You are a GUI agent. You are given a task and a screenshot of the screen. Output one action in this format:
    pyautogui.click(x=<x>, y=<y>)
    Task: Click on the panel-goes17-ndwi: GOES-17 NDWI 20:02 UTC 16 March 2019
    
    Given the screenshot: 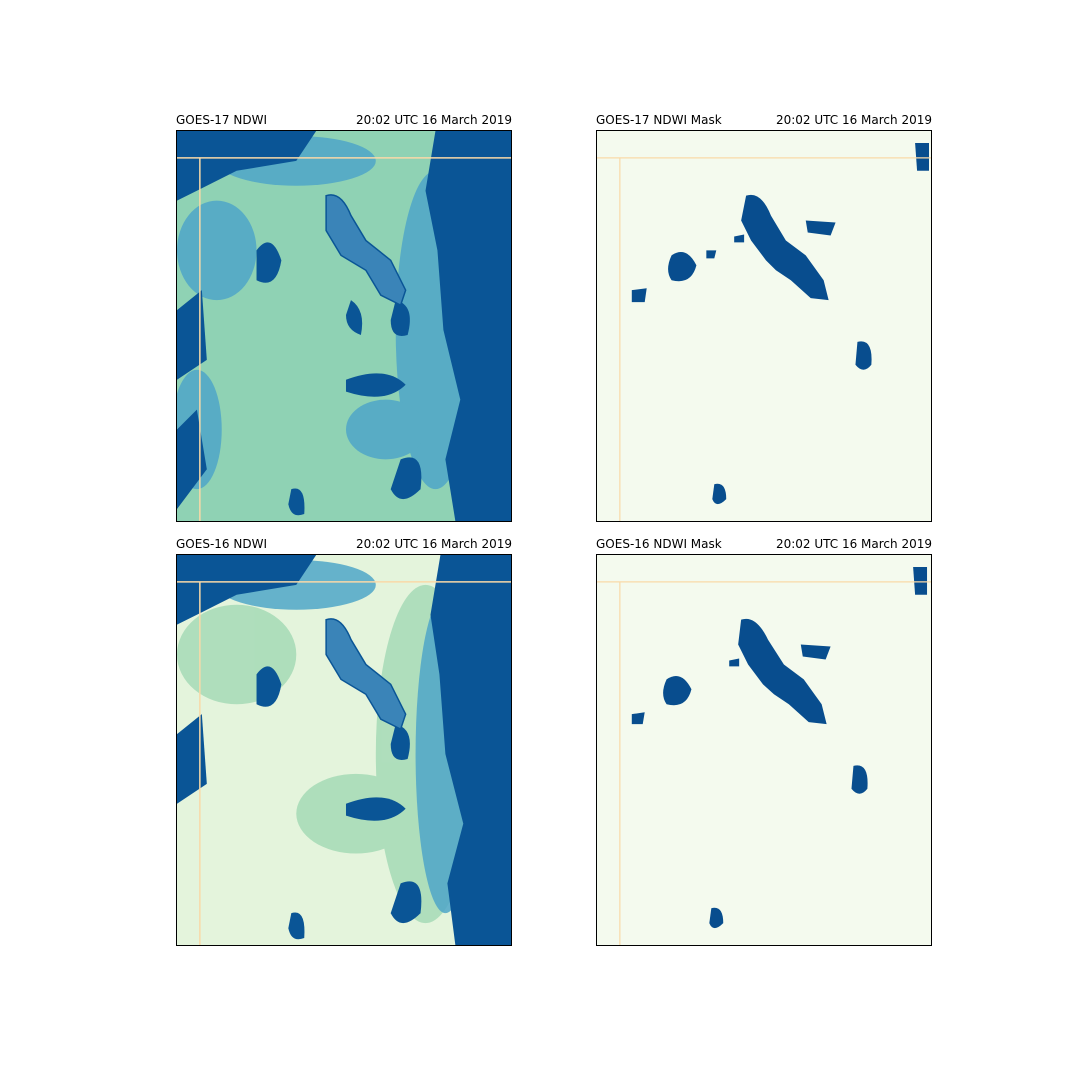 What is the action you would take?
    pyautogui.click(x=344, y=317)
    